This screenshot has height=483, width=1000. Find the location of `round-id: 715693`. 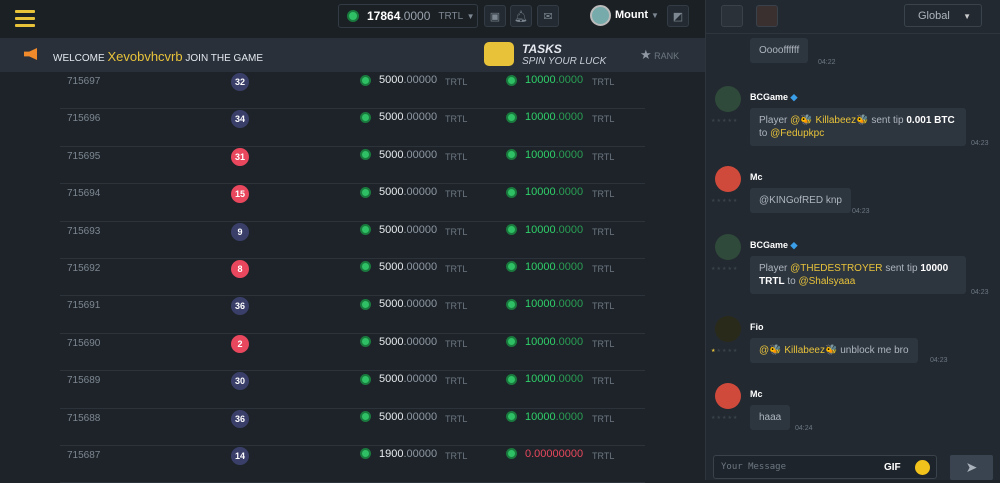

round-id: 715693 is located at coordinates (84, 231).